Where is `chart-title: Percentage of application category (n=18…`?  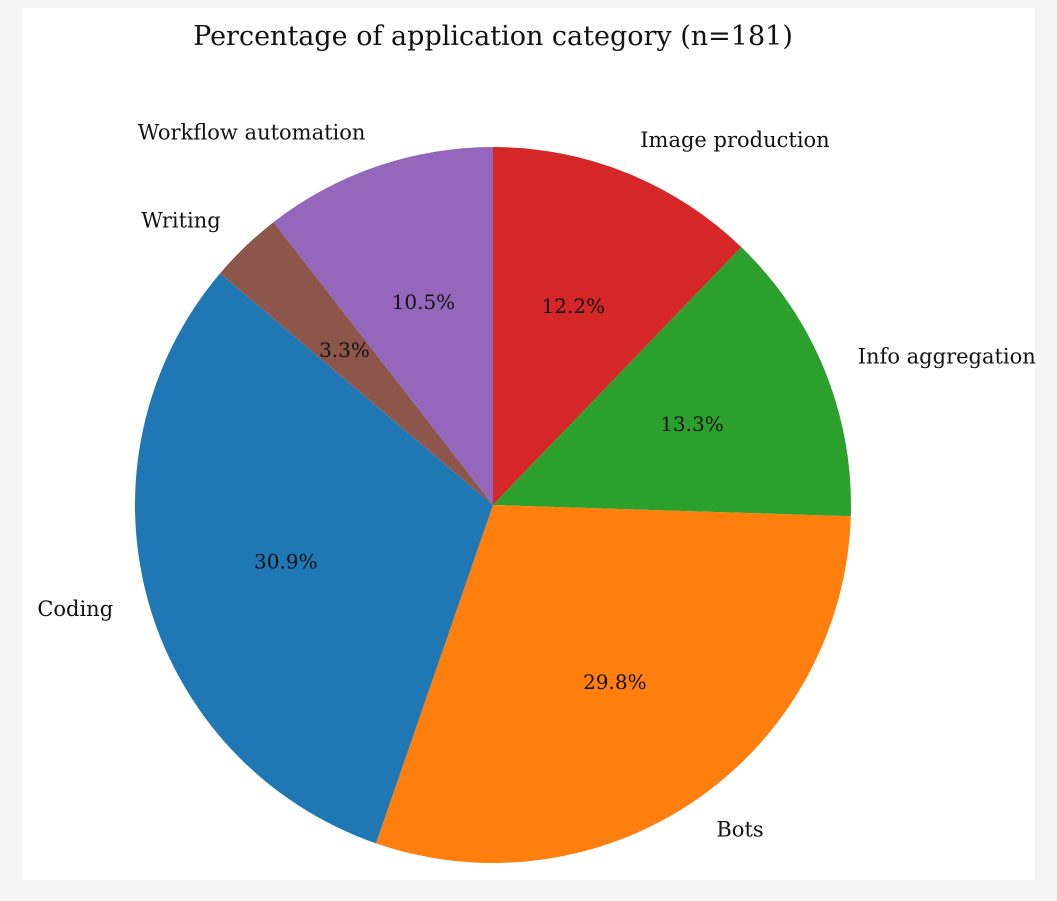
chart-title: Percentage of application category (n=18… is located at coordinates (493, 36).